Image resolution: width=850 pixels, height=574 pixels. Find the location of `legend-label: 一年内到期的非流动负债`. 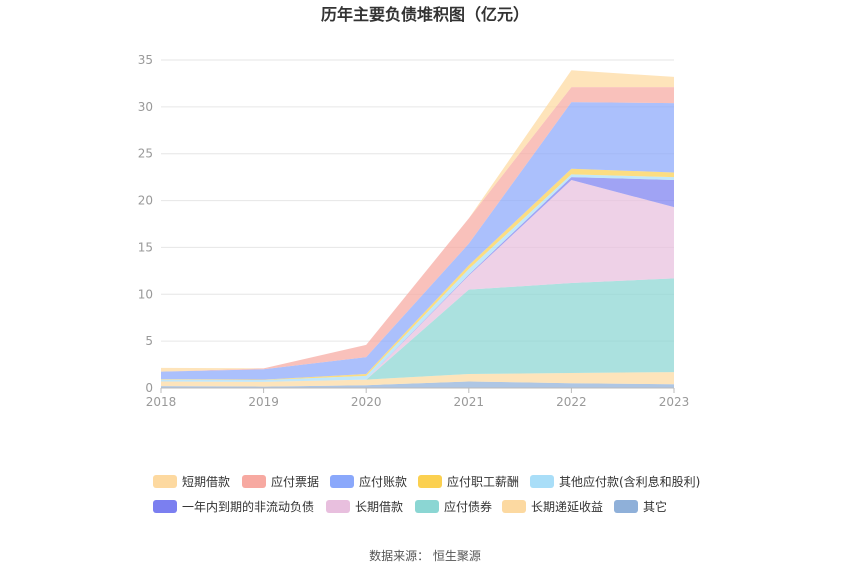

legend-label: 一年内到期的非流动负债 is located at coordinates (248, 506).